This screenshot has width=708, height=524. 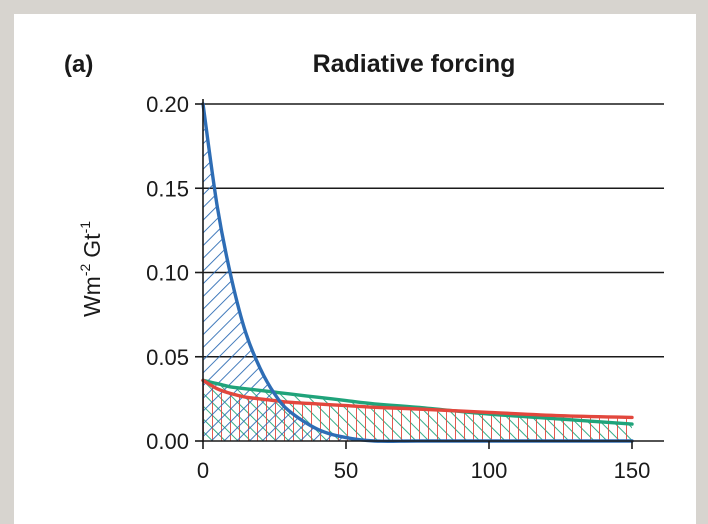 I want to click on y-tick-label-4: 0.20, so click(x=167, y=104).